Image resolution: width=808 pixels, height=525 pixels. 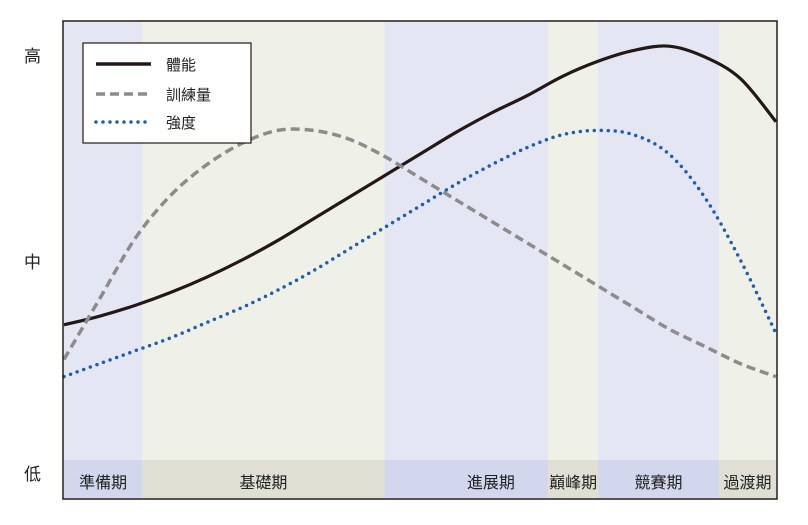 I want to click on y-tick-label-low: 低, so click(x=32, y=475).